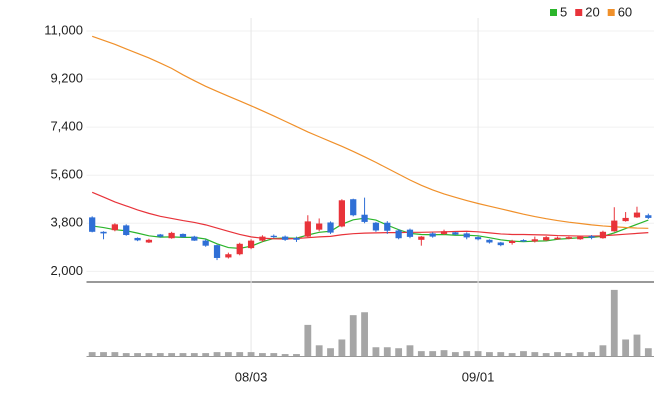  I want to click on y-tick-label: 9,200, so click(66, 78).